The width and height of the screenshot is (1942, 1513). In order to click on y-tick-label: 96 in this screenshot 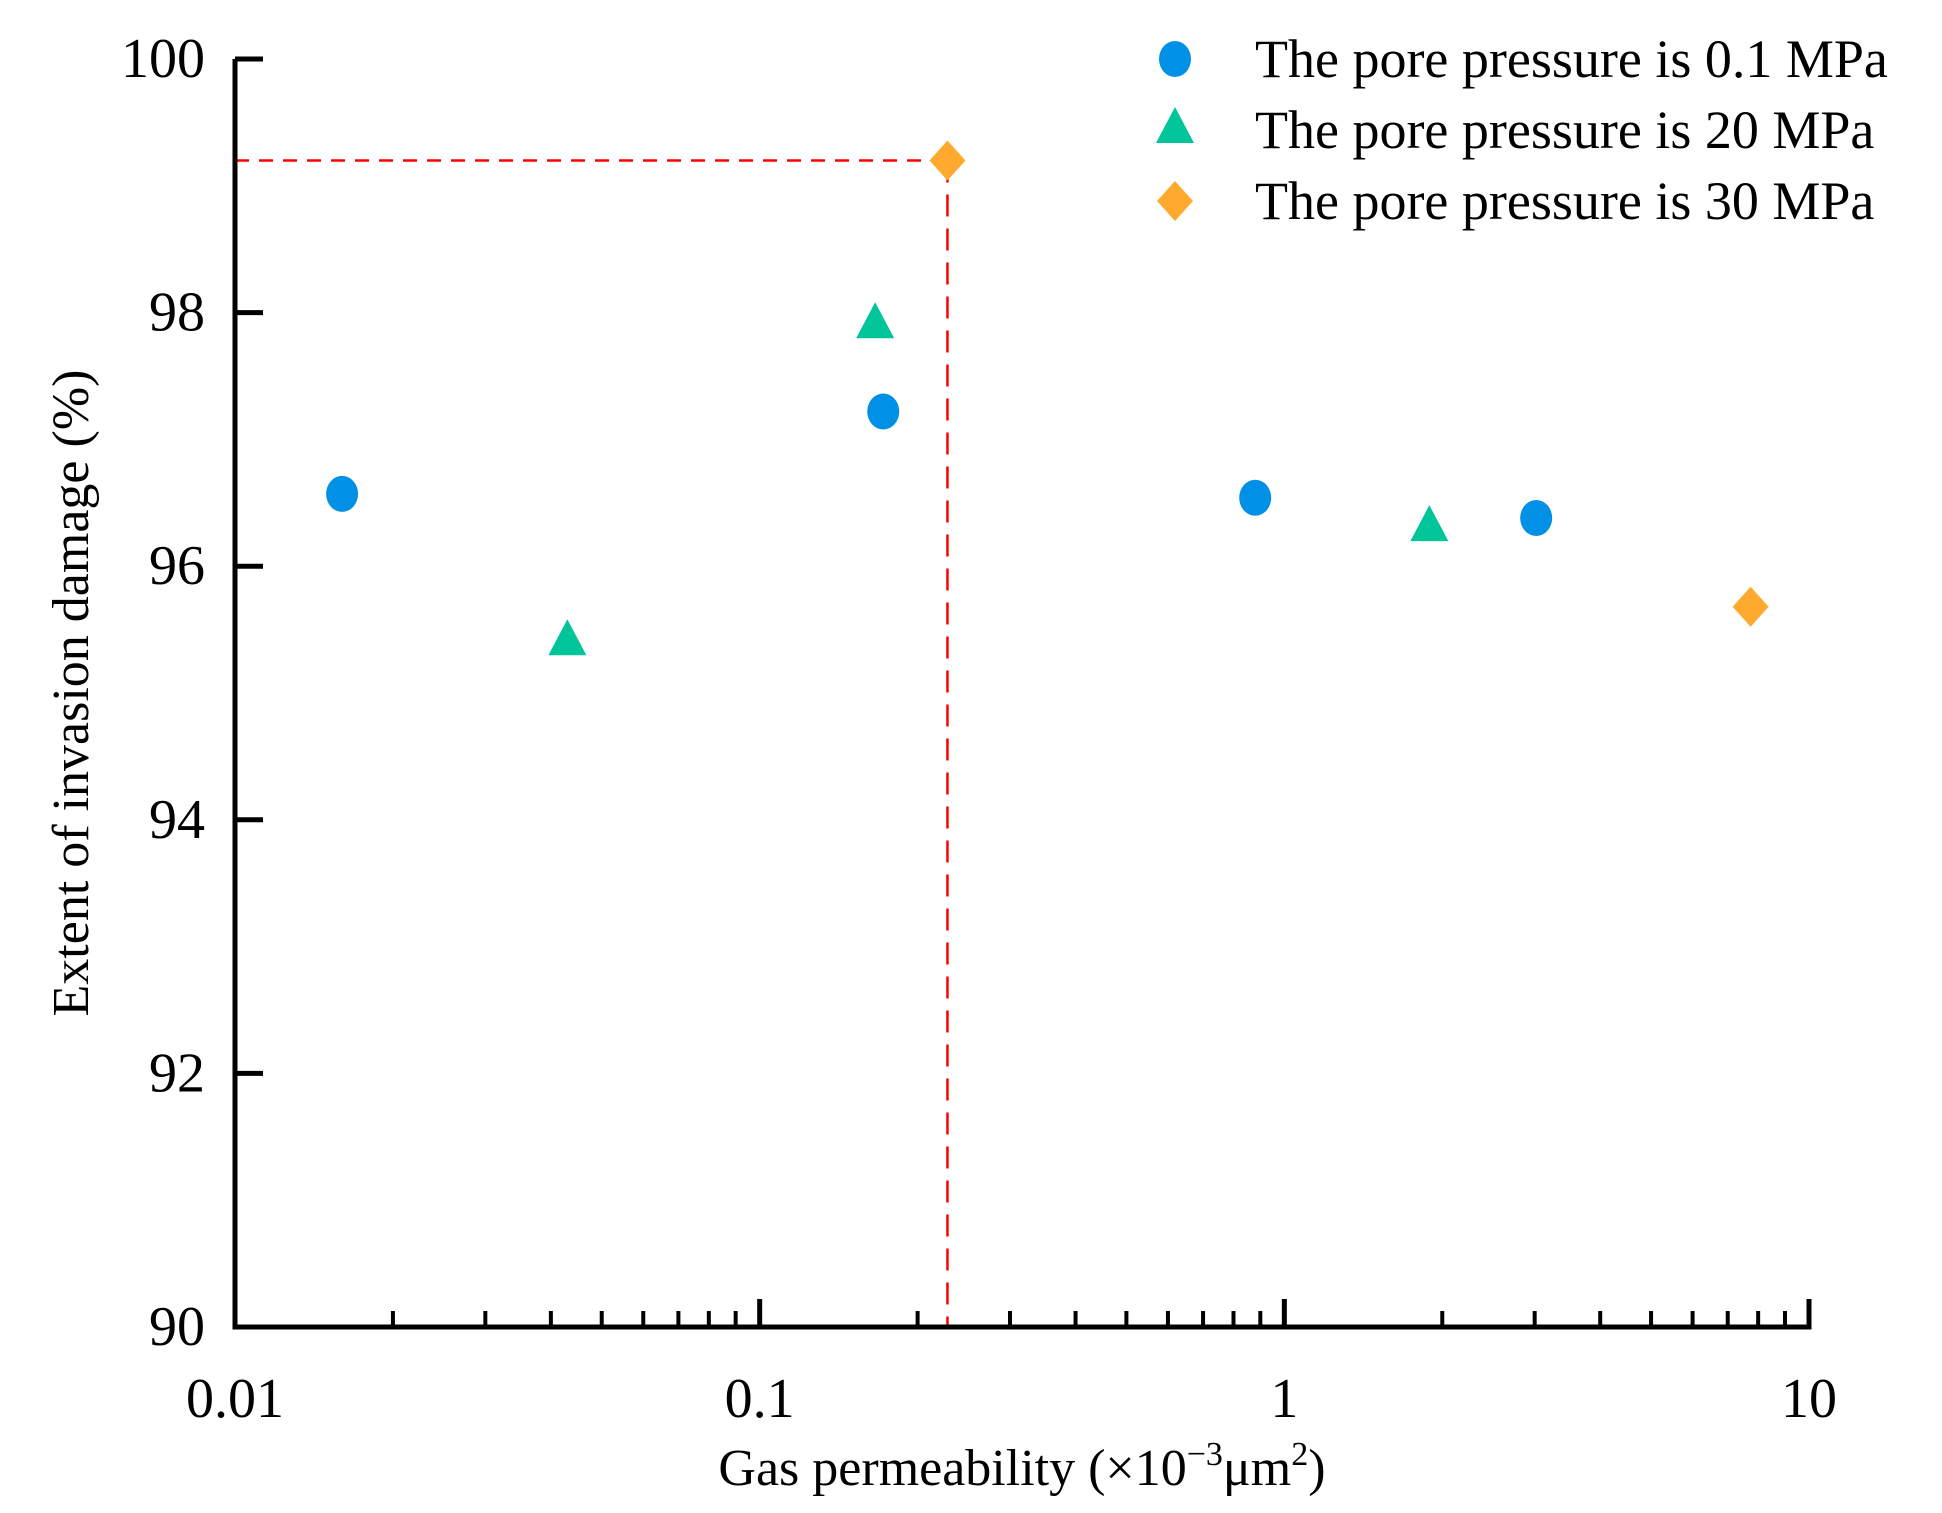, I will do `click(177, 566)`.